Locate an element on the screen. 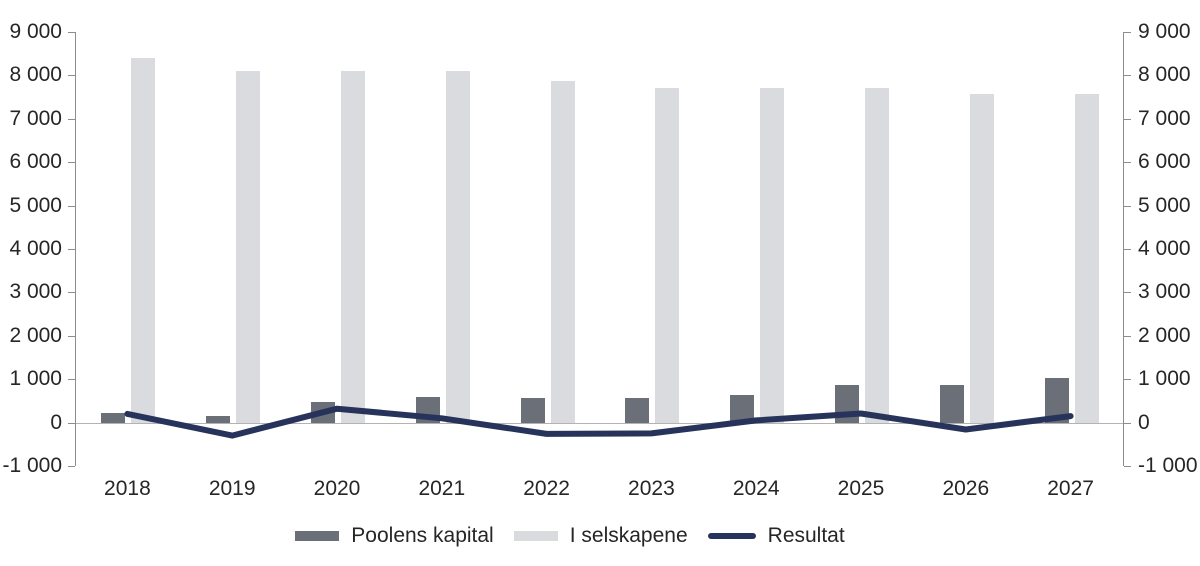 This screenshot has height=566, width=1200. y-tick-label-right-5000: 5 000 is located at coordinates (1164, 205).